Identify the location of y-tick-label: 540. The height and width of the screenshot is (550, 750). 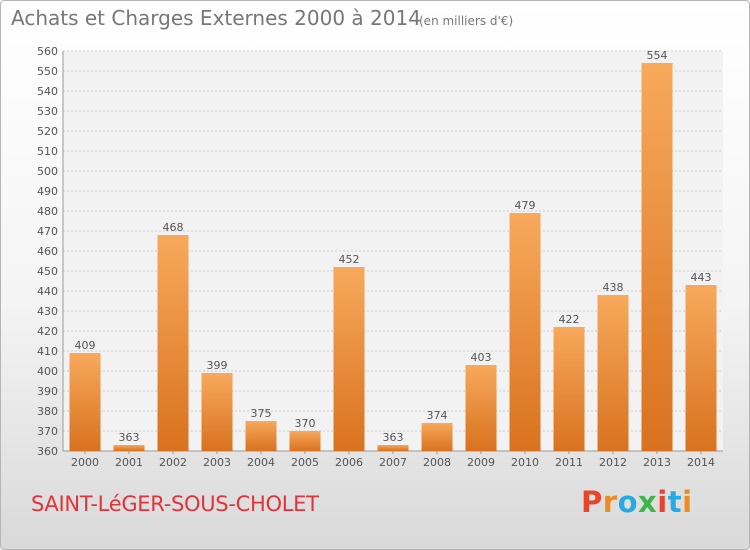
(47, 91).